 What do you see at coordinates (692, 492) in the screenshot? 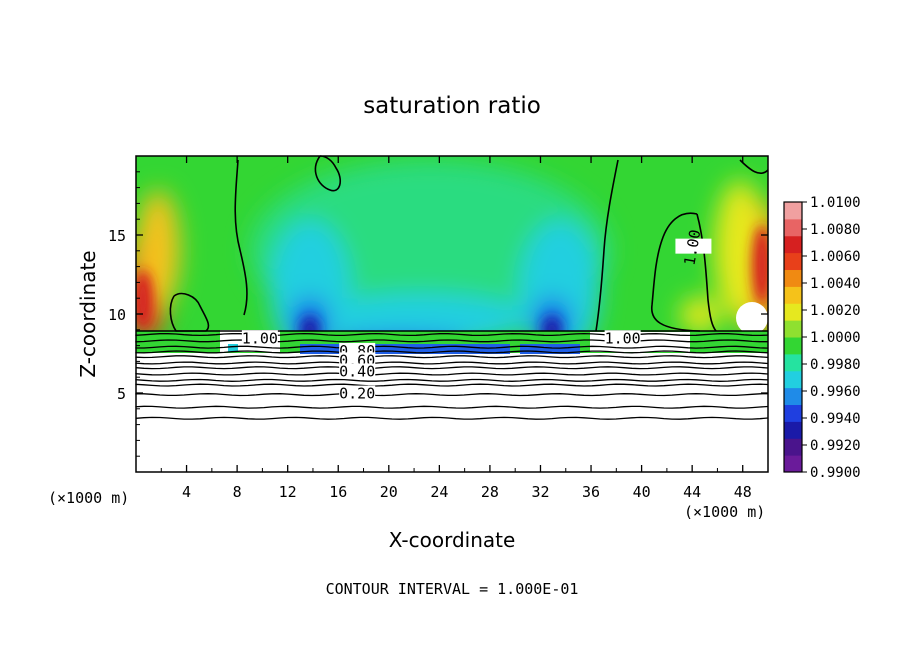
I see `x-tick-label: 44` at bounding box center [692, 492].